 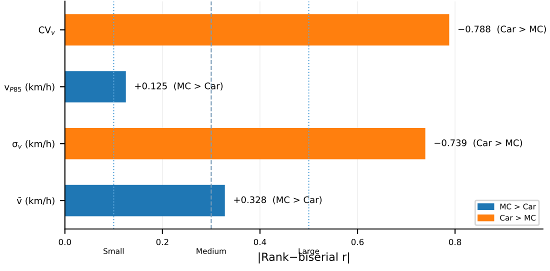 I want to click on data-label: +0.328 (MC > Car), so click(x=278, y=200).